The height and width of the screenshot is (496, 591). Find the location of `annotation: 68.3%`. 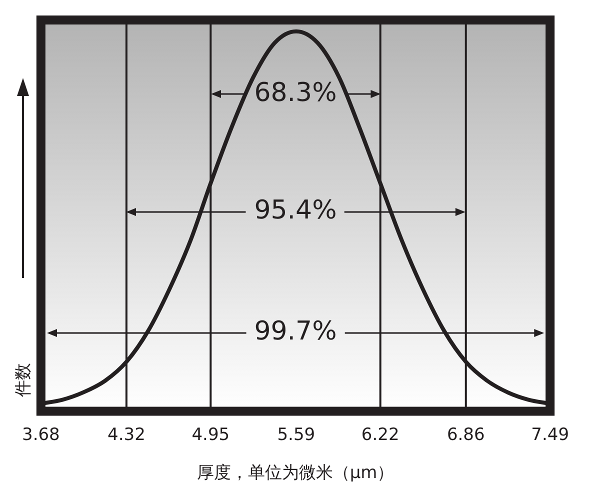

annotation: 68.3% is located at coordinates (295, 93).